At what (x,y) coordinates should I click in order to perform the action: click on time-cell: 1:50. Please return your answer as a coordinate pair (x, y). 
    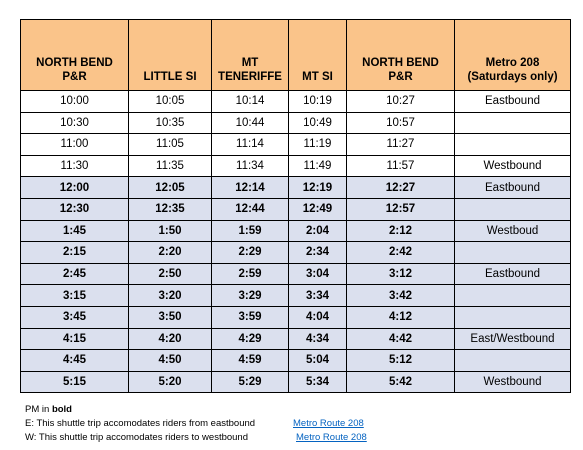
    Looking at the image, I should click on (170, 231).